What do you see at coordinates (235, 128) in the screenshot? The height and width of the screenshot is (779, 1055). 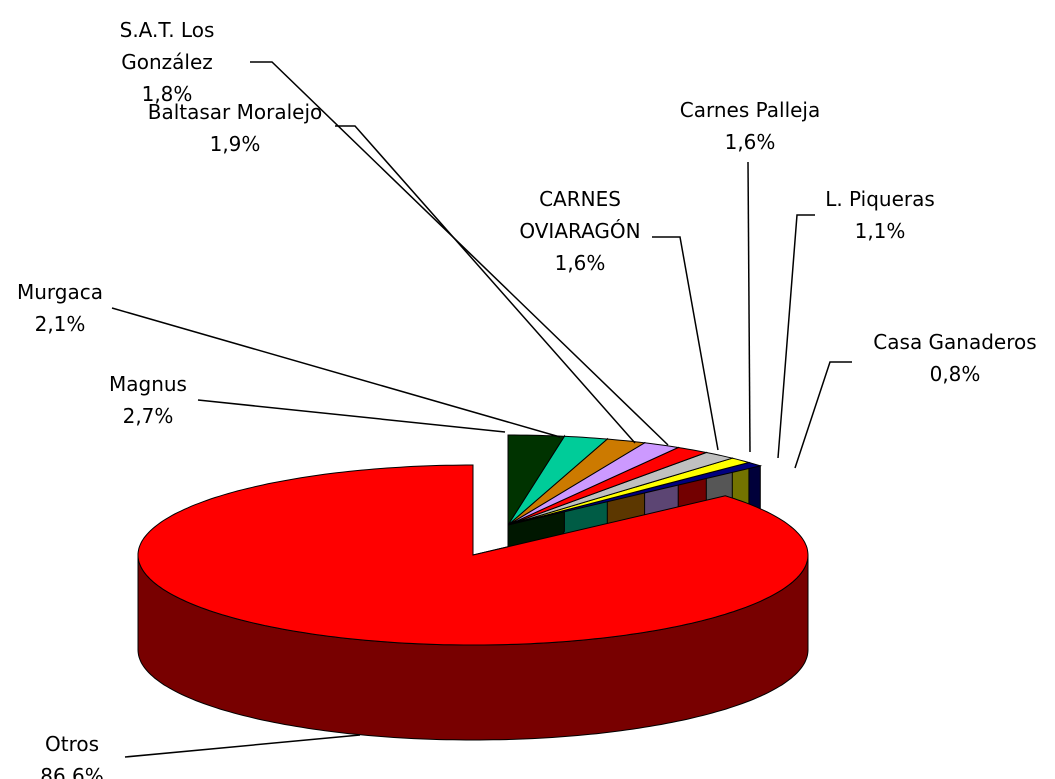 I see `slice-label: Baltasar Moralejo 1,9%` at bounding box center [235, 128].